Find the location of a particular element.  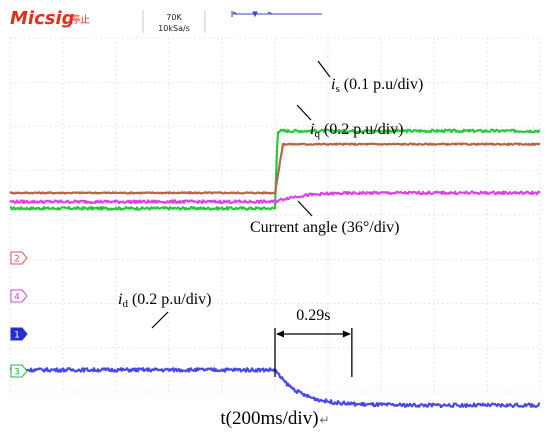

marker-label: 3 is located at coordinates (17, 373).